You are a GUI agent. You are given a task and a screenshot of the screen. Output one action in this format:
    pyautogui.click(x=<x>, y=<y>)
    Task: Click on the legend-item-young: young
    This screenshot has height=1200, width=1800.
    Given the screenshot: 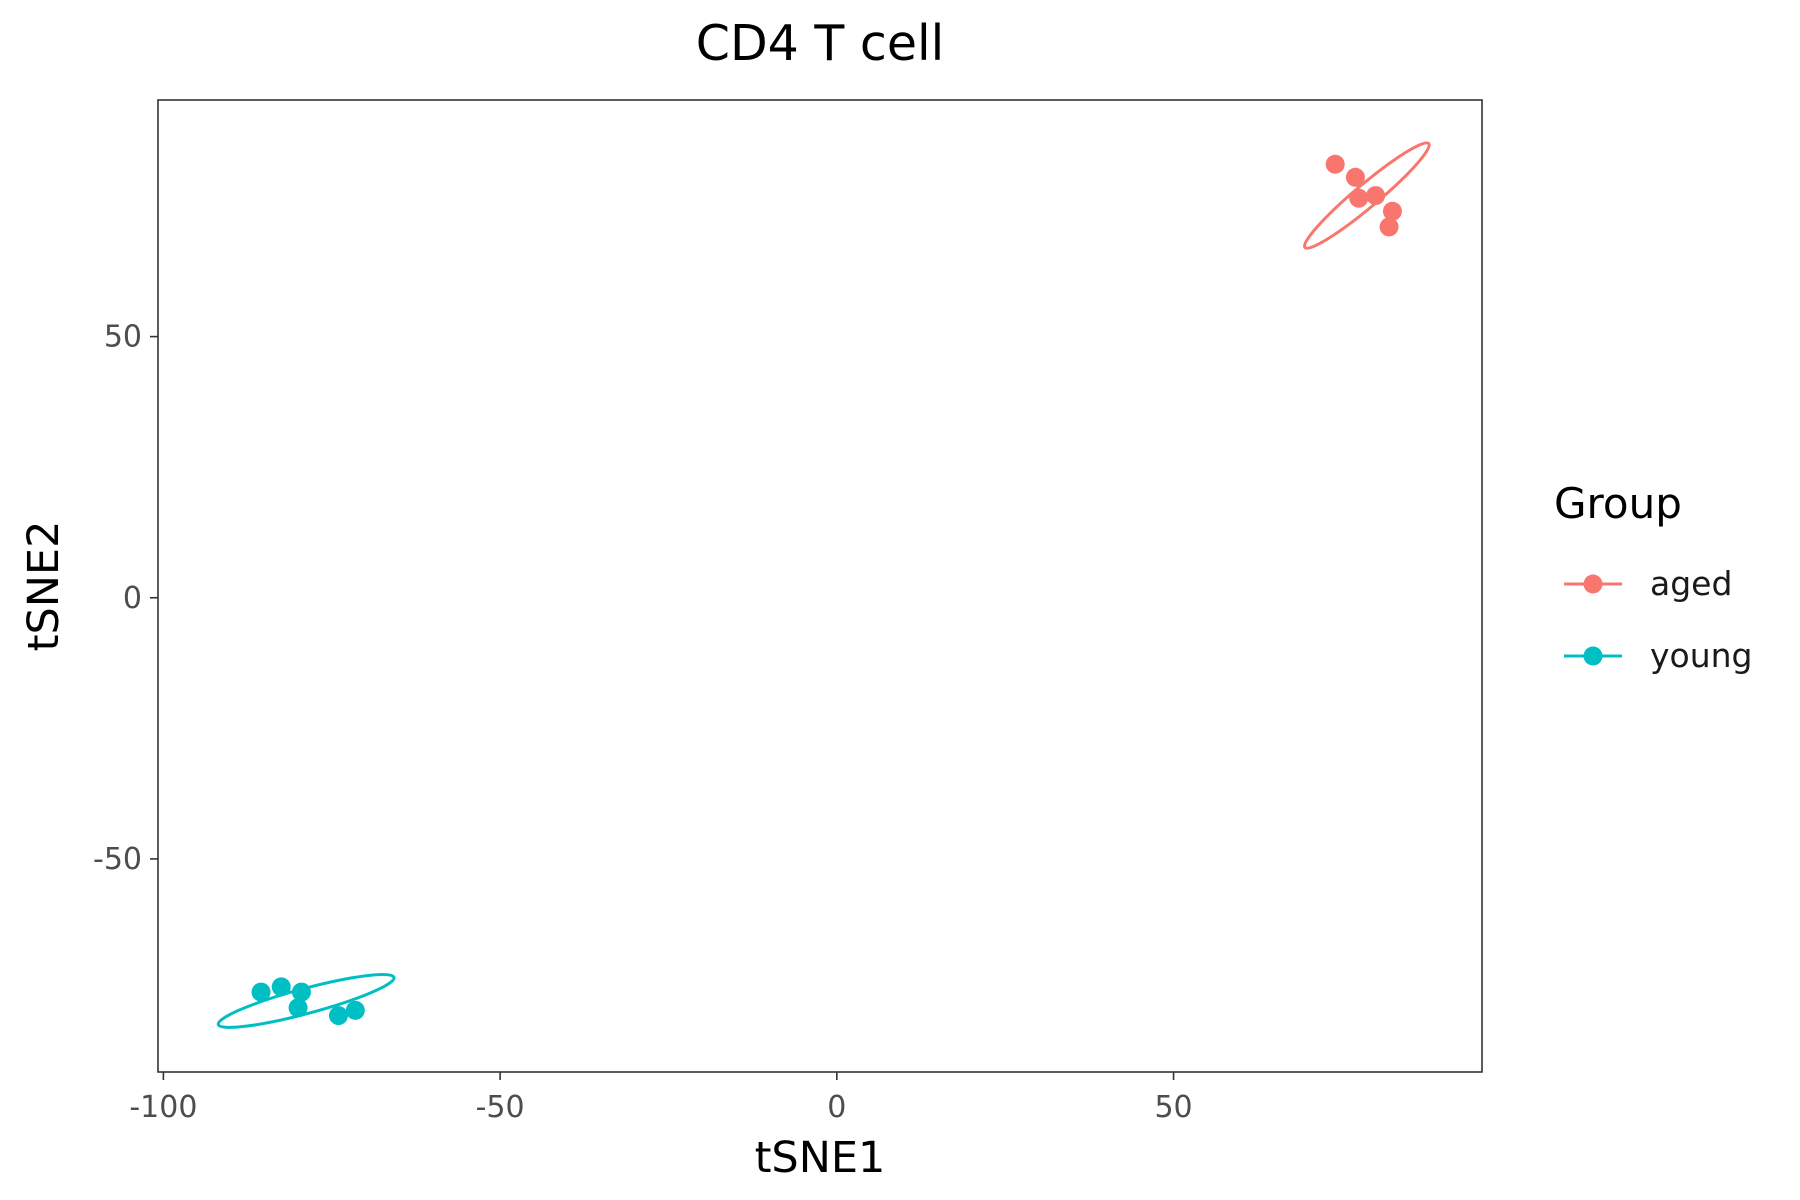 What is the action you would take?
    pyautogui.click(x=1658, y=655)
    